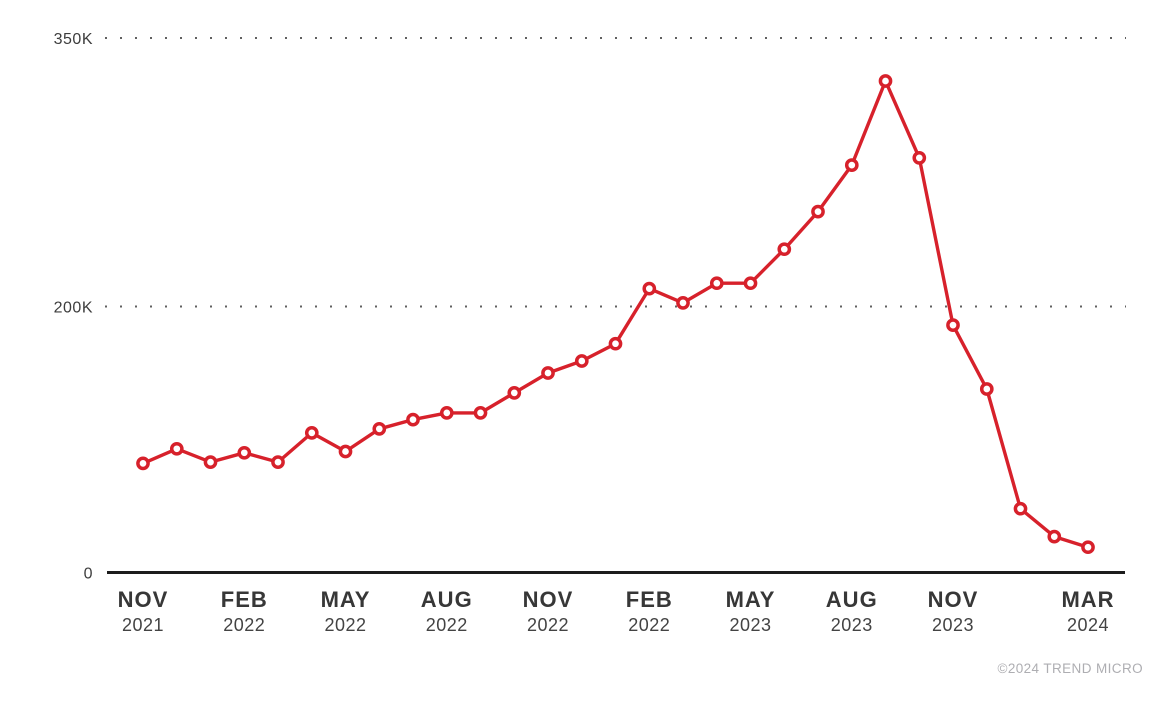  What do you see at coordinates (1070, 668) in the screenshot?
I see `copyright-text: ©2024 TREND MICRO` at bounding box center [1070, 668].